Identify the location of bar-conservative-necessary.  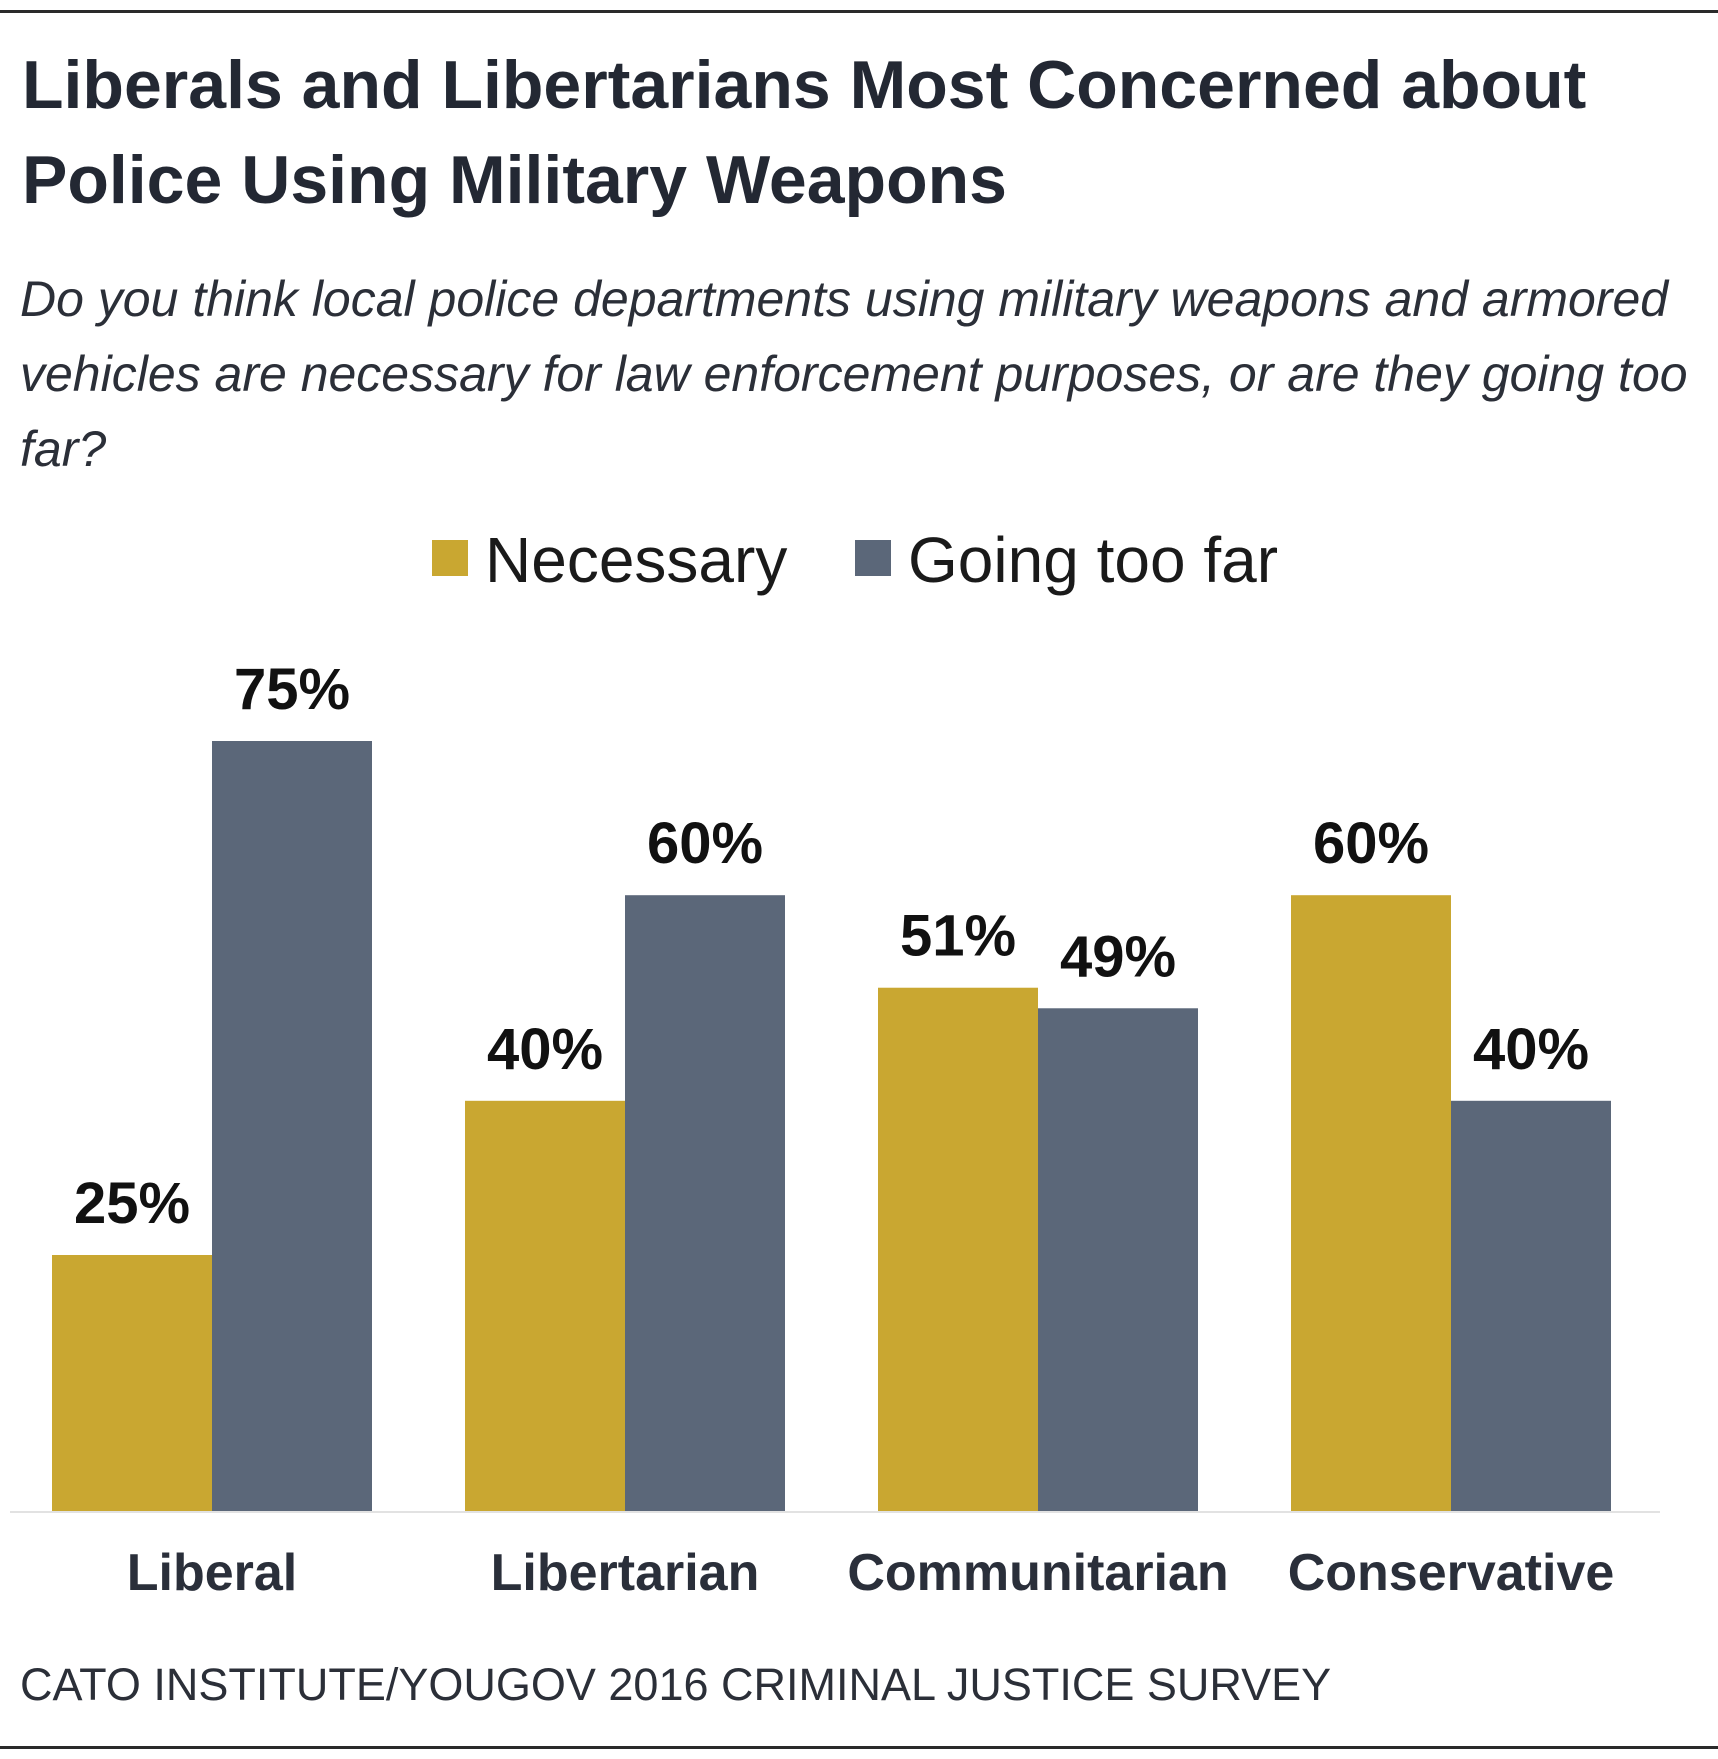
(1371, 1203).